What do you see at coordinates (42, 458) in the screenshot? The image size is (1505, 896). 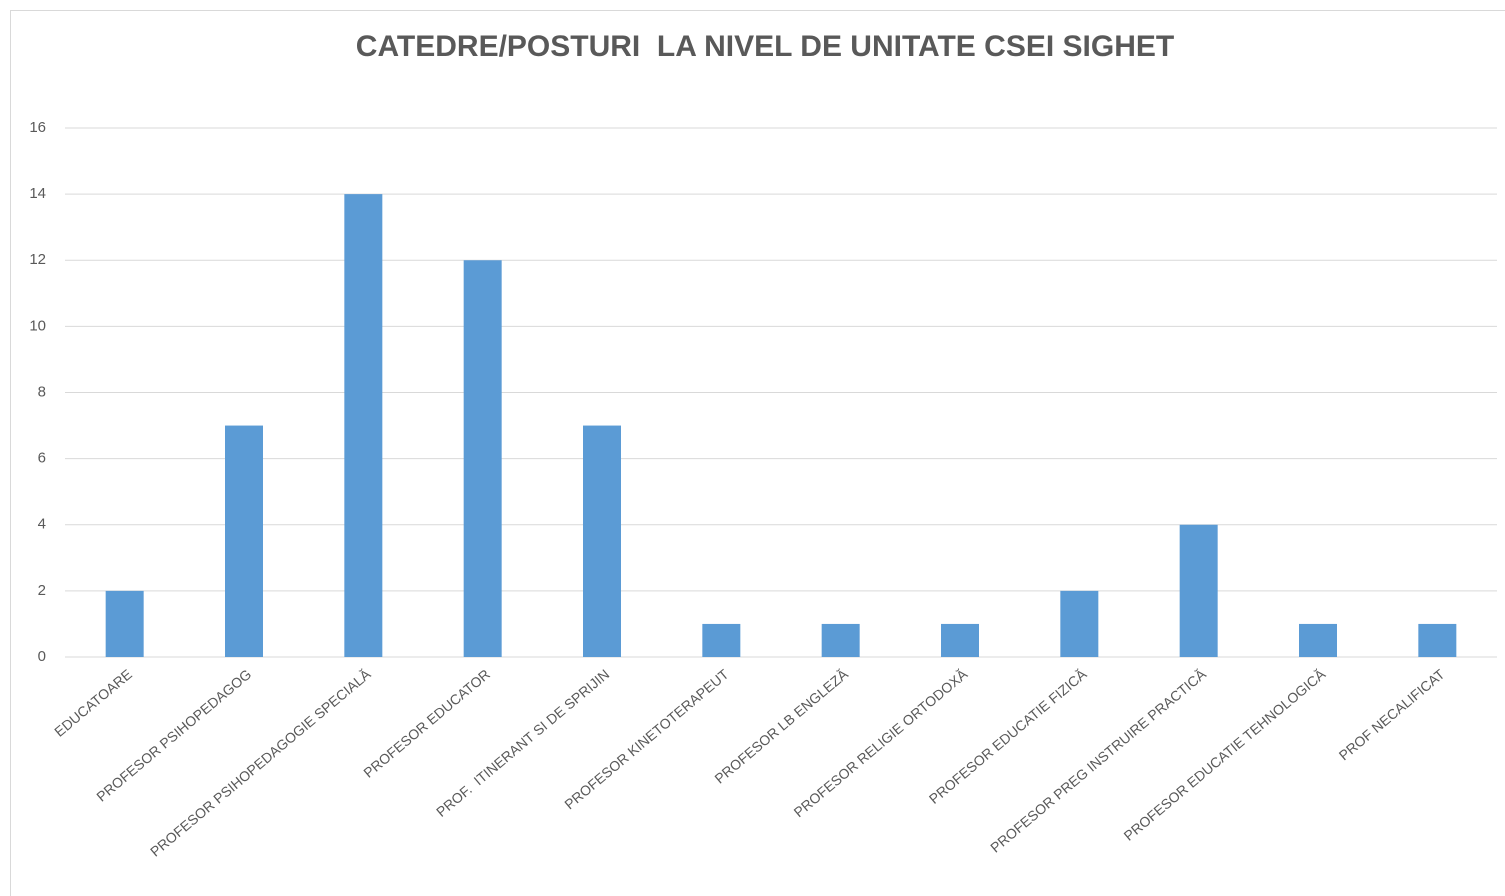 I see `y-tick-label: 6` at bounding box center [42, 458].